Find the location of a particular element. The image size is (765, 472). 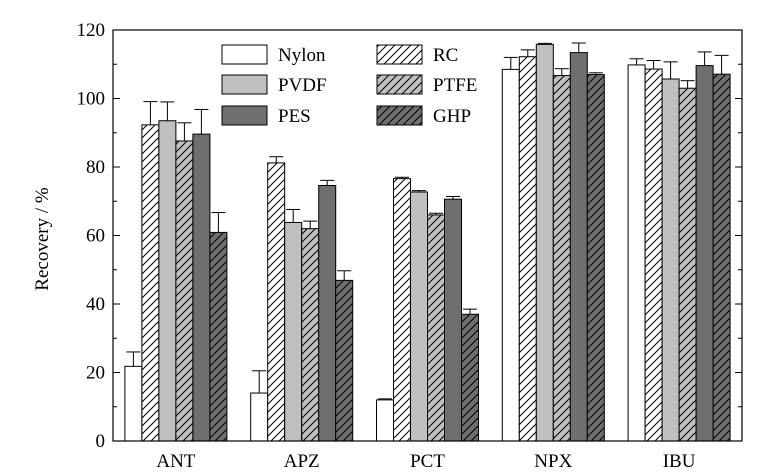

error-bar-rc-ibu is located at coordinates (653, 64).